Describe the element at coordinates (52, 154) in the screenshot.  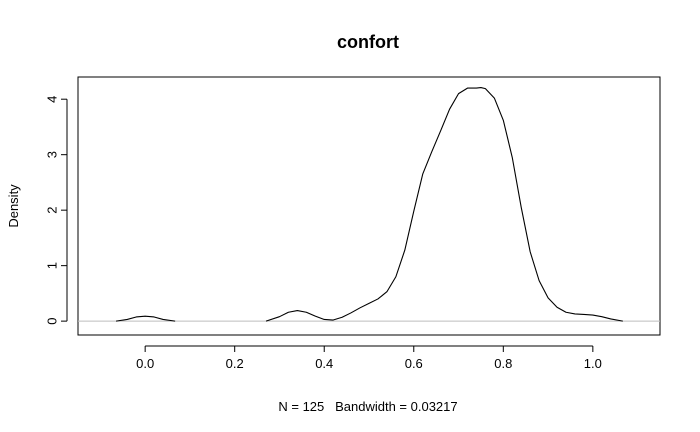
I see `y-tick-label: 3` at that location.